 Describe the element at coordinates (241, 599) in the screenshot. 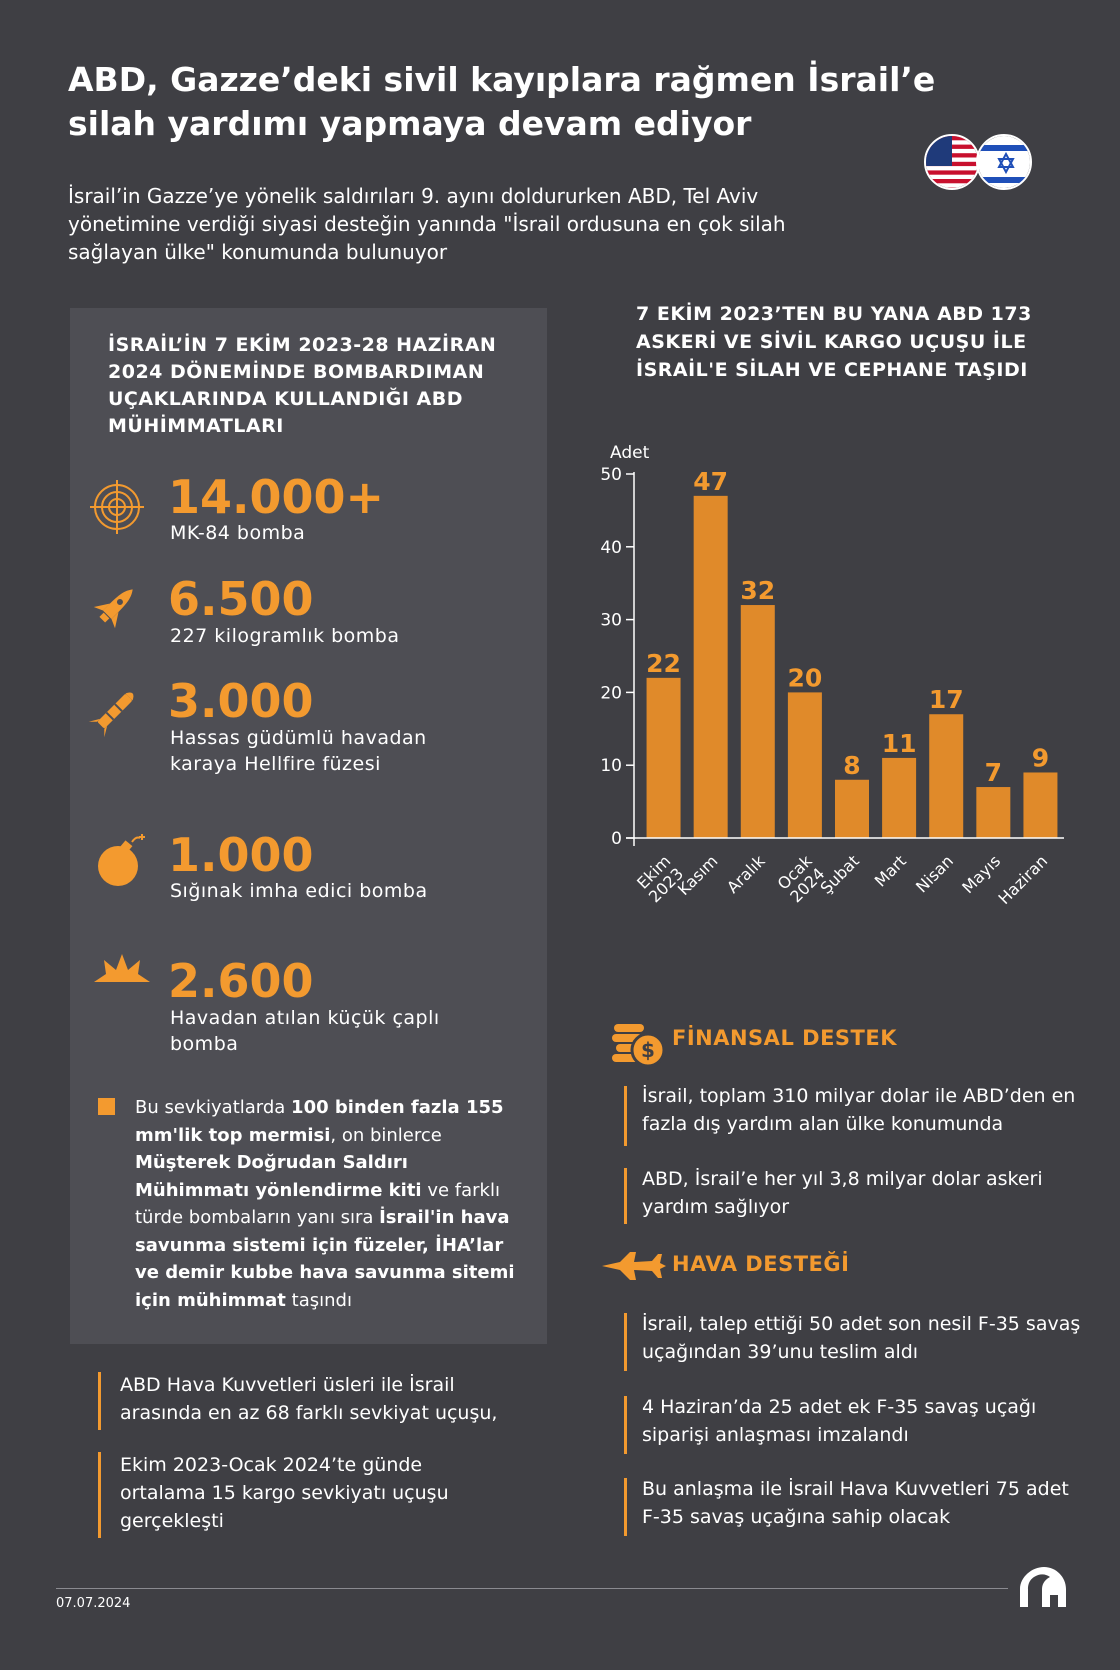

I see `munition-value: 6.500` at that location.